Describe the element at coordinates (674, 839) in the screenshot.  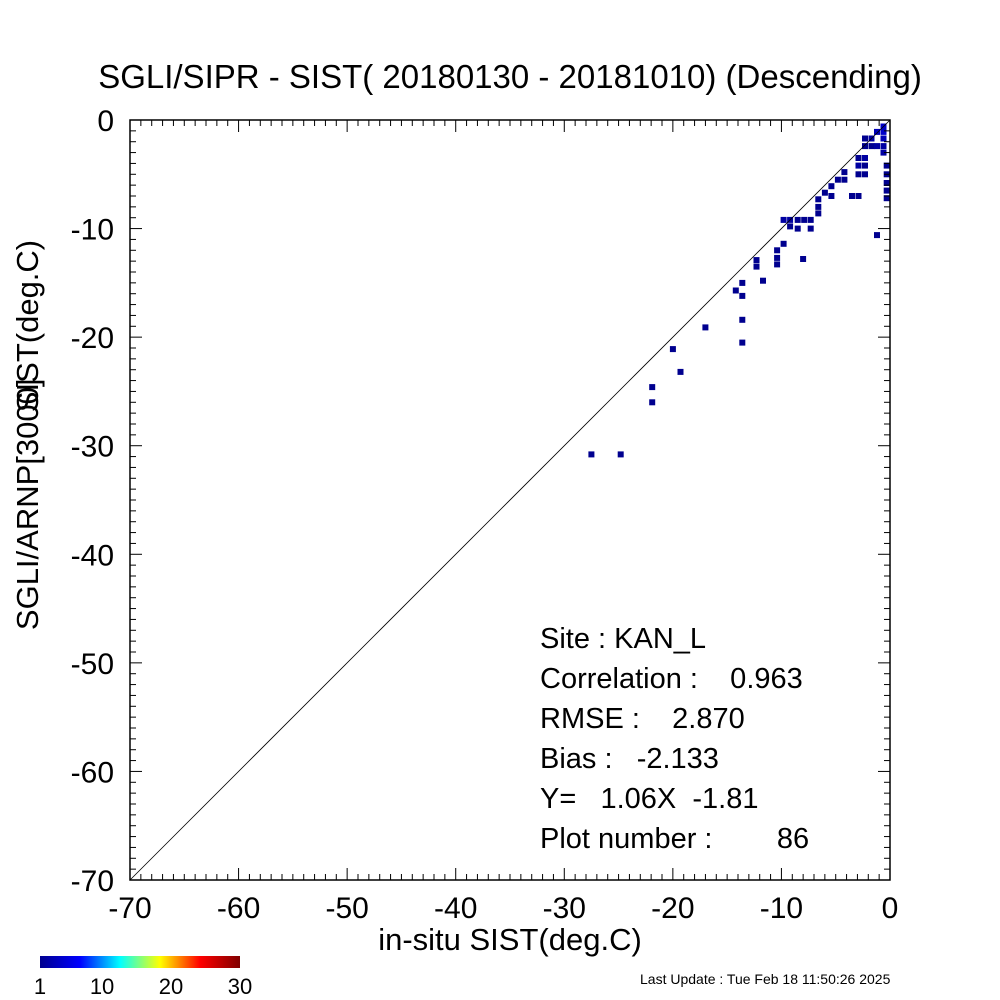
I see `stat-plot-number: Plot number : 86` at that location.